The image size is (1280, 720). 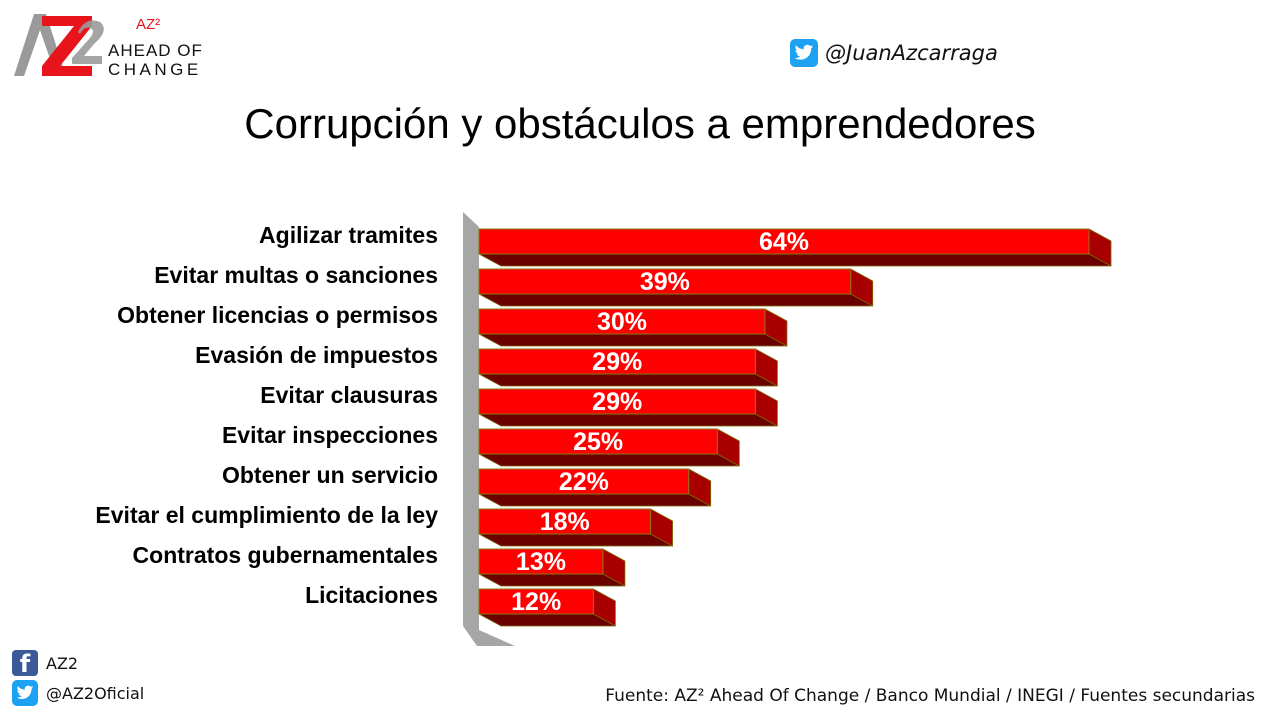 I want to click on facebook-link: f AZ2, so click(x=45, y=663).